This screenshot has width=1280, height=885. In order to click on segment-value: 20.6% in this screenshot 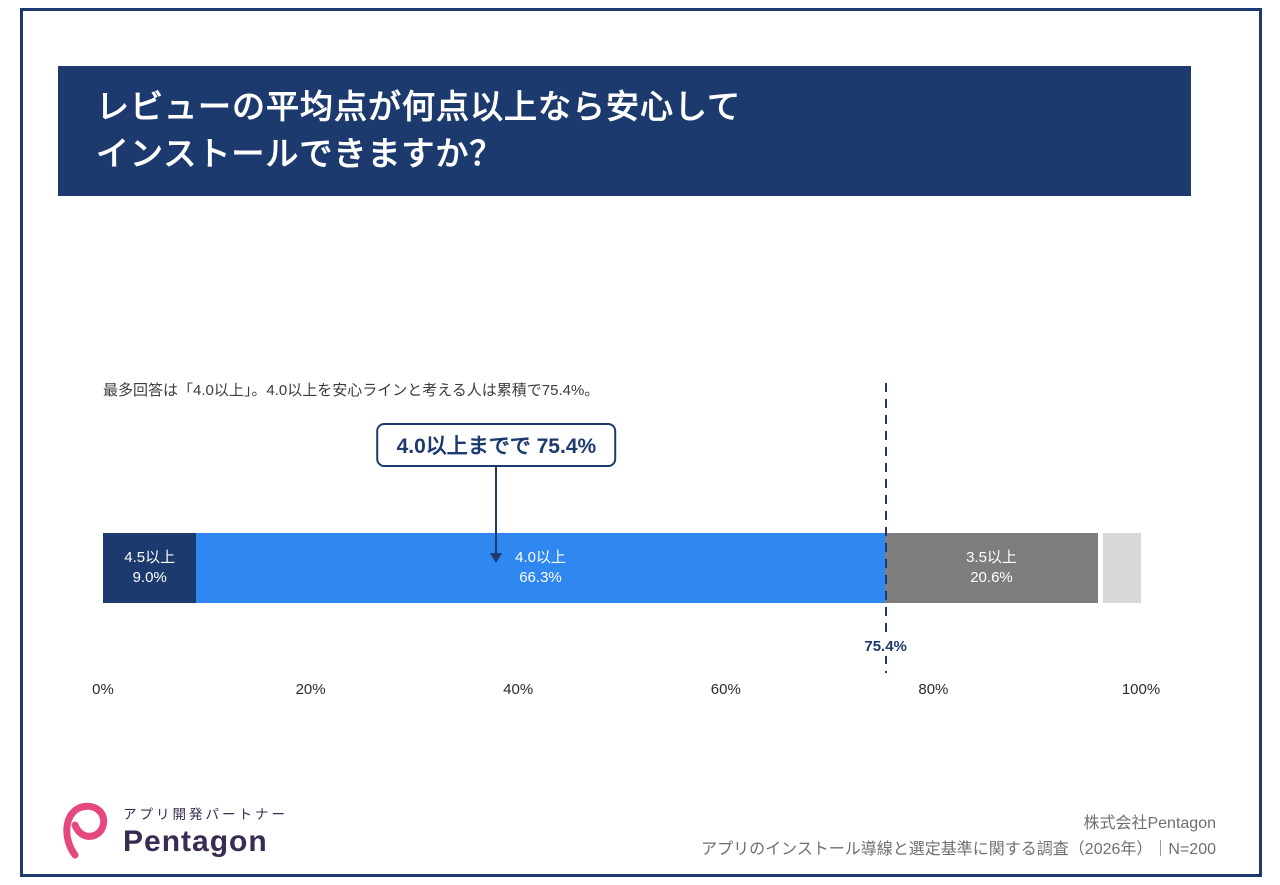, I will do `click(991, 577)`.